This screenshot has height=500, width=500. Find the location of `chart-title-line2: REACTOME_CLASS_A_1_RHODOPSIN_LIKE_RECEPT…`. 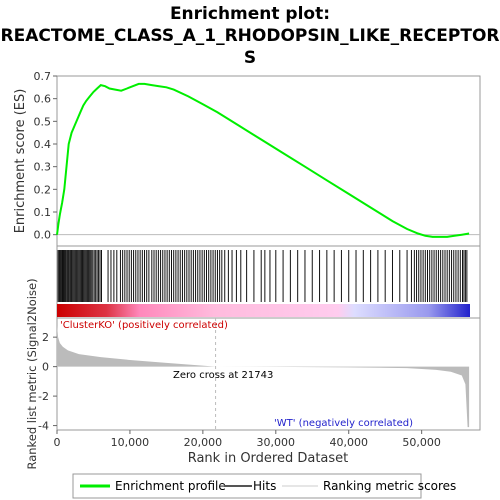

chart-title-line2: REACTOME_CLASS_A_1_RHODOPSIN_LIKE_RECEPT… is located at coordinates (249, 36).